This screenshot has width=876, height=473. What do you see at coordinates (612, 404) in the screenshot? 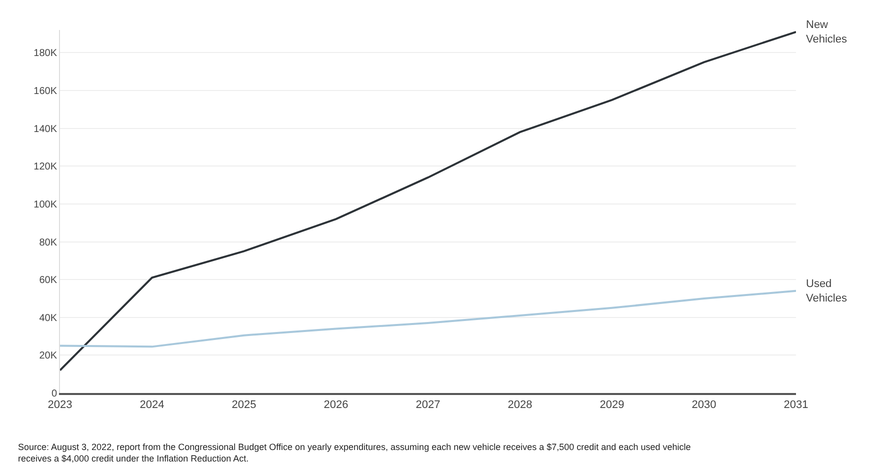
I see `x-tick-label: 2029` at bounding box center [612, 404].